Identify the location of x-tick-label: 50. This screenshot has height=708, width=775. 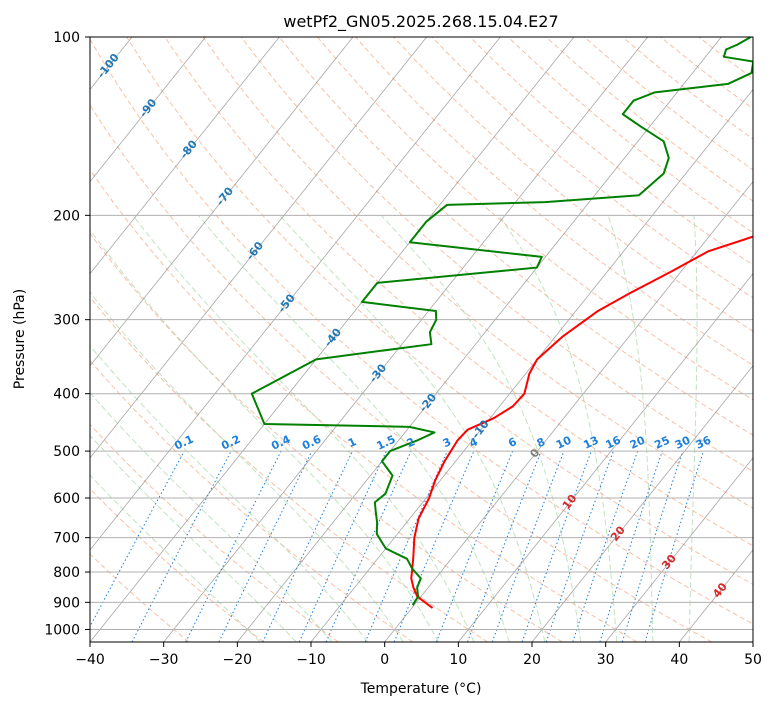
(753, 660).